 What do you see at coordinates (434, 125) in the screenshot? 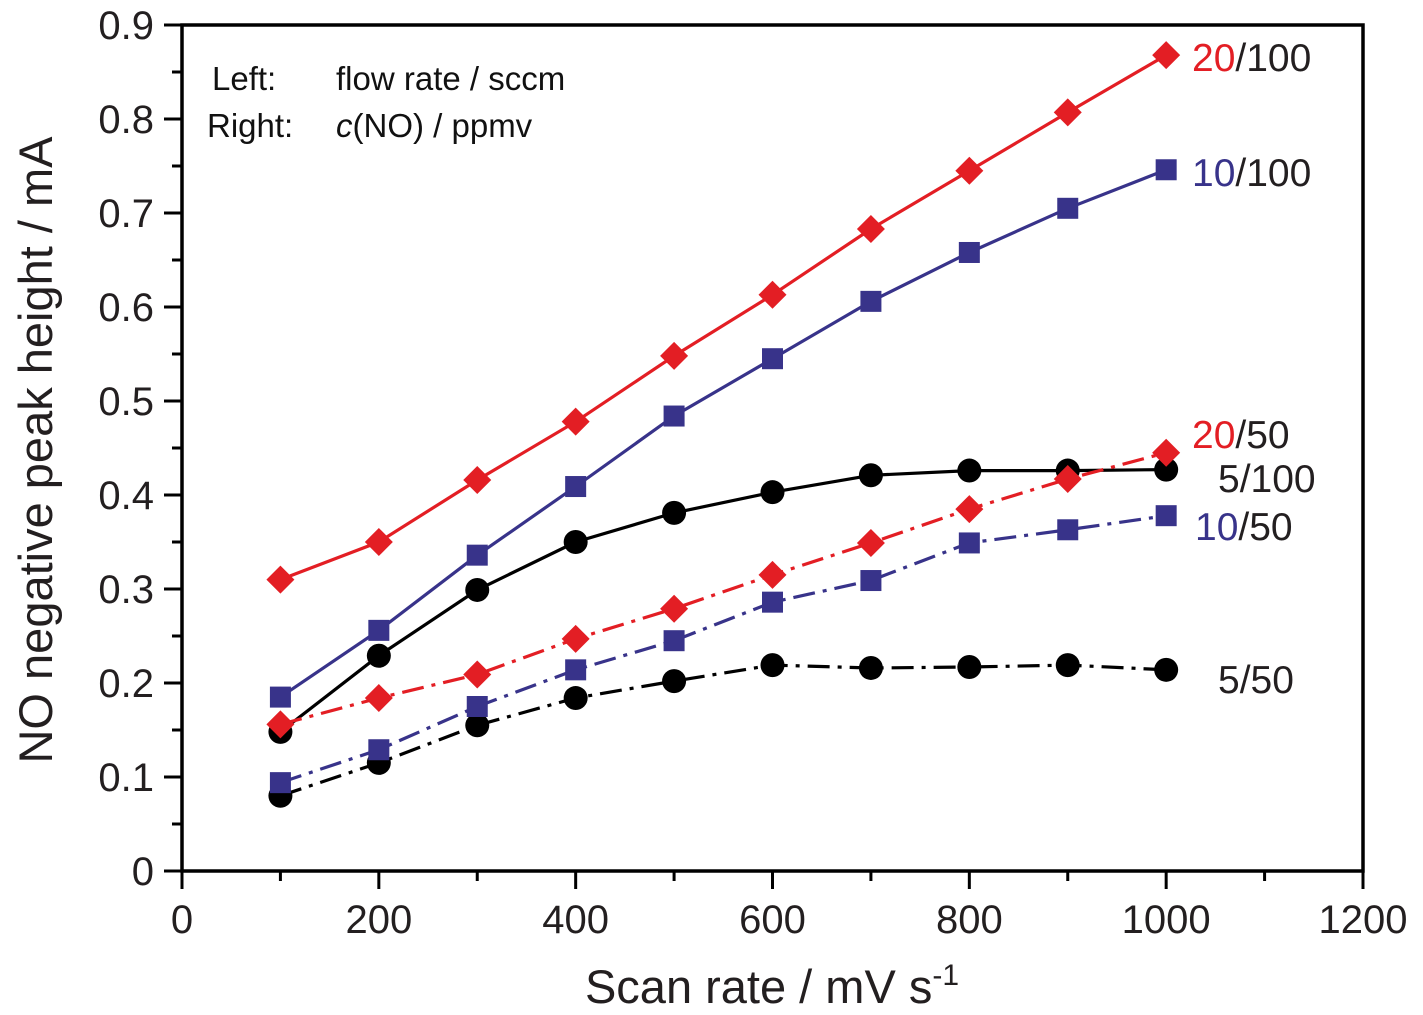
I see `annotation-line2-value: c(NO) / ppmv` at bounding box center [434, 125].